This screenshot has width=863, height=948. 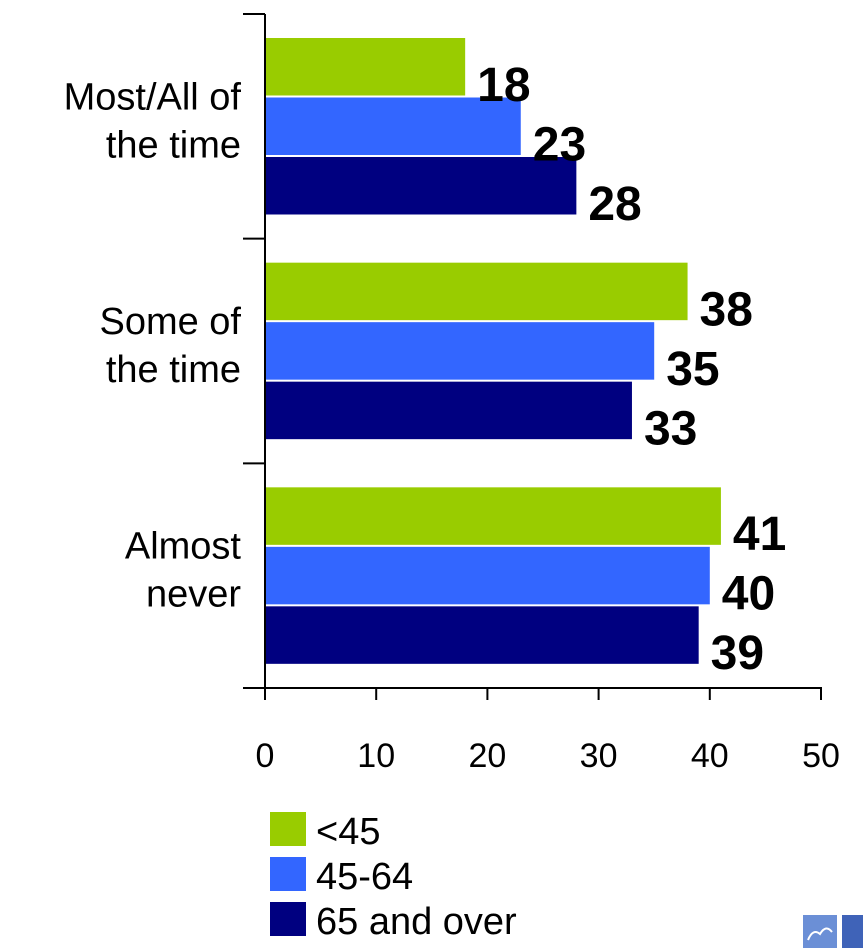 What do you see at coordinates (726, 309) in the screenshot?
I see `data-label: 38` at bounding box center [726, 309].